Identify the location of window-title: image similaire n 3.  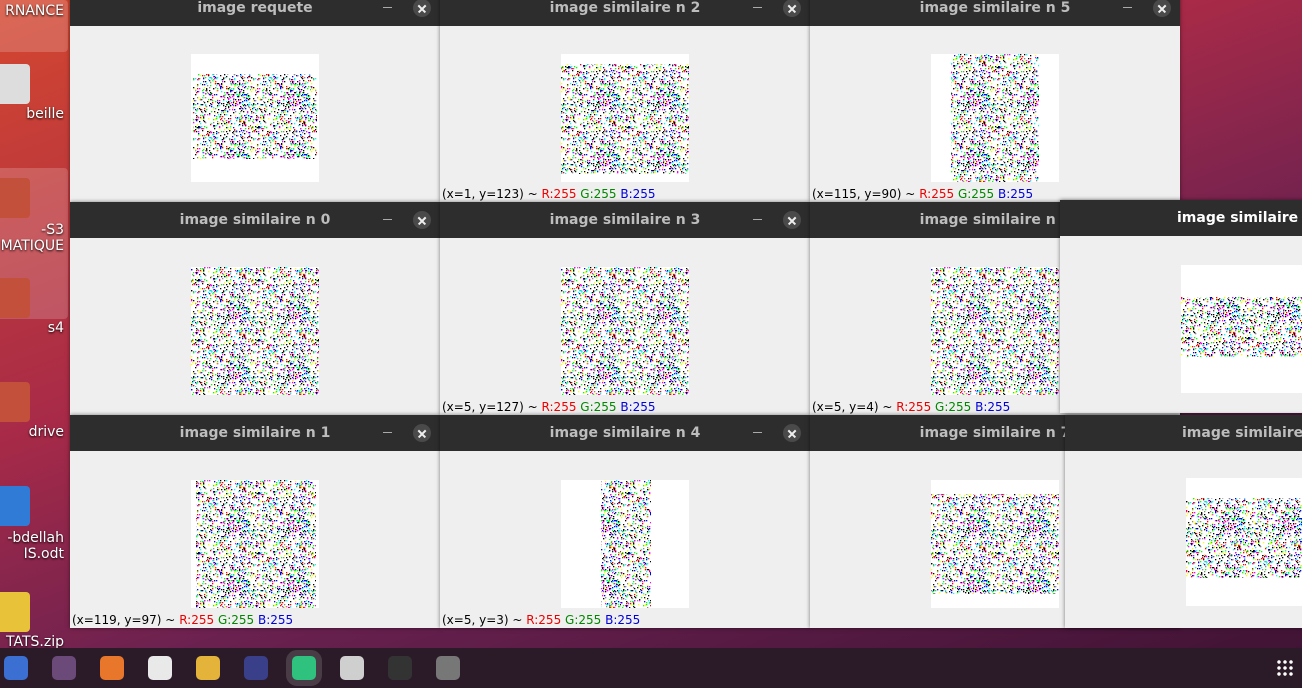
(625, 220).